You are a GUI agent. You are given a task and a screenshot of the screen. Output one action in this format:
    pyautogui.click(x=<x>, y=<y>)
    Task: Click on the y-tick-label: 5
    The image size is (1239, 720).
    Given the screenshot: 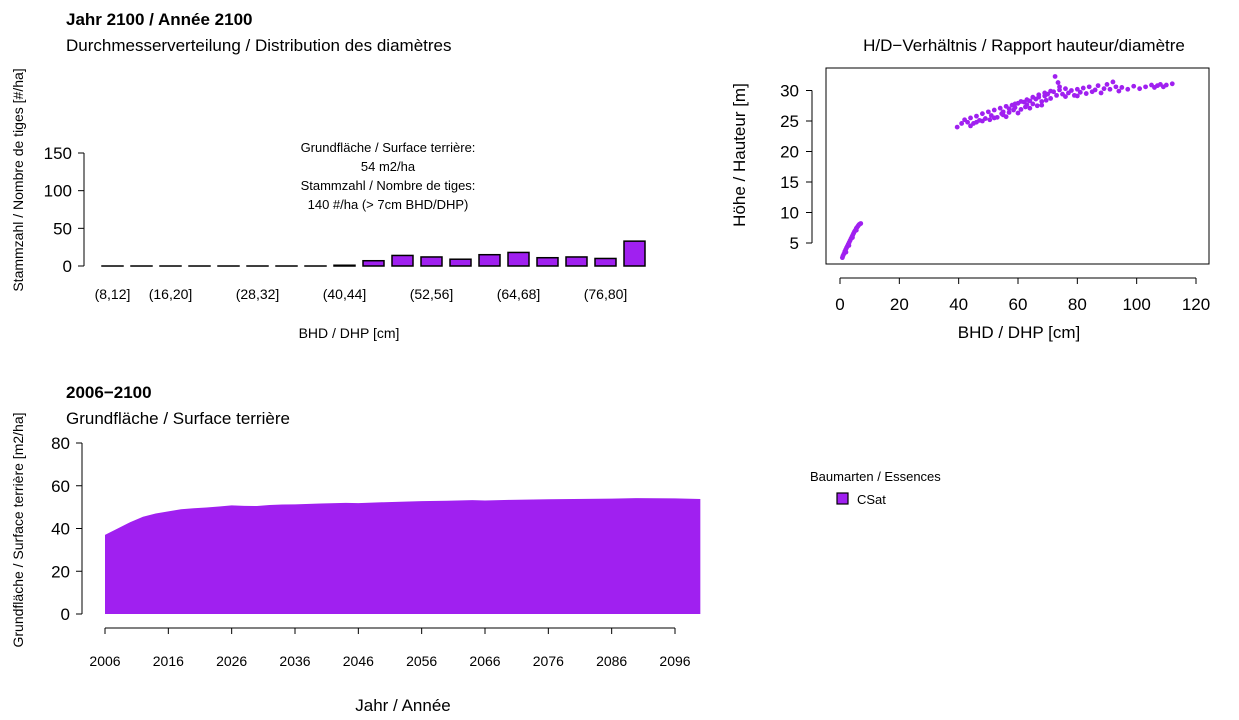 What is the action you would take?
    pyautogui.click(x=794, y=243)
    